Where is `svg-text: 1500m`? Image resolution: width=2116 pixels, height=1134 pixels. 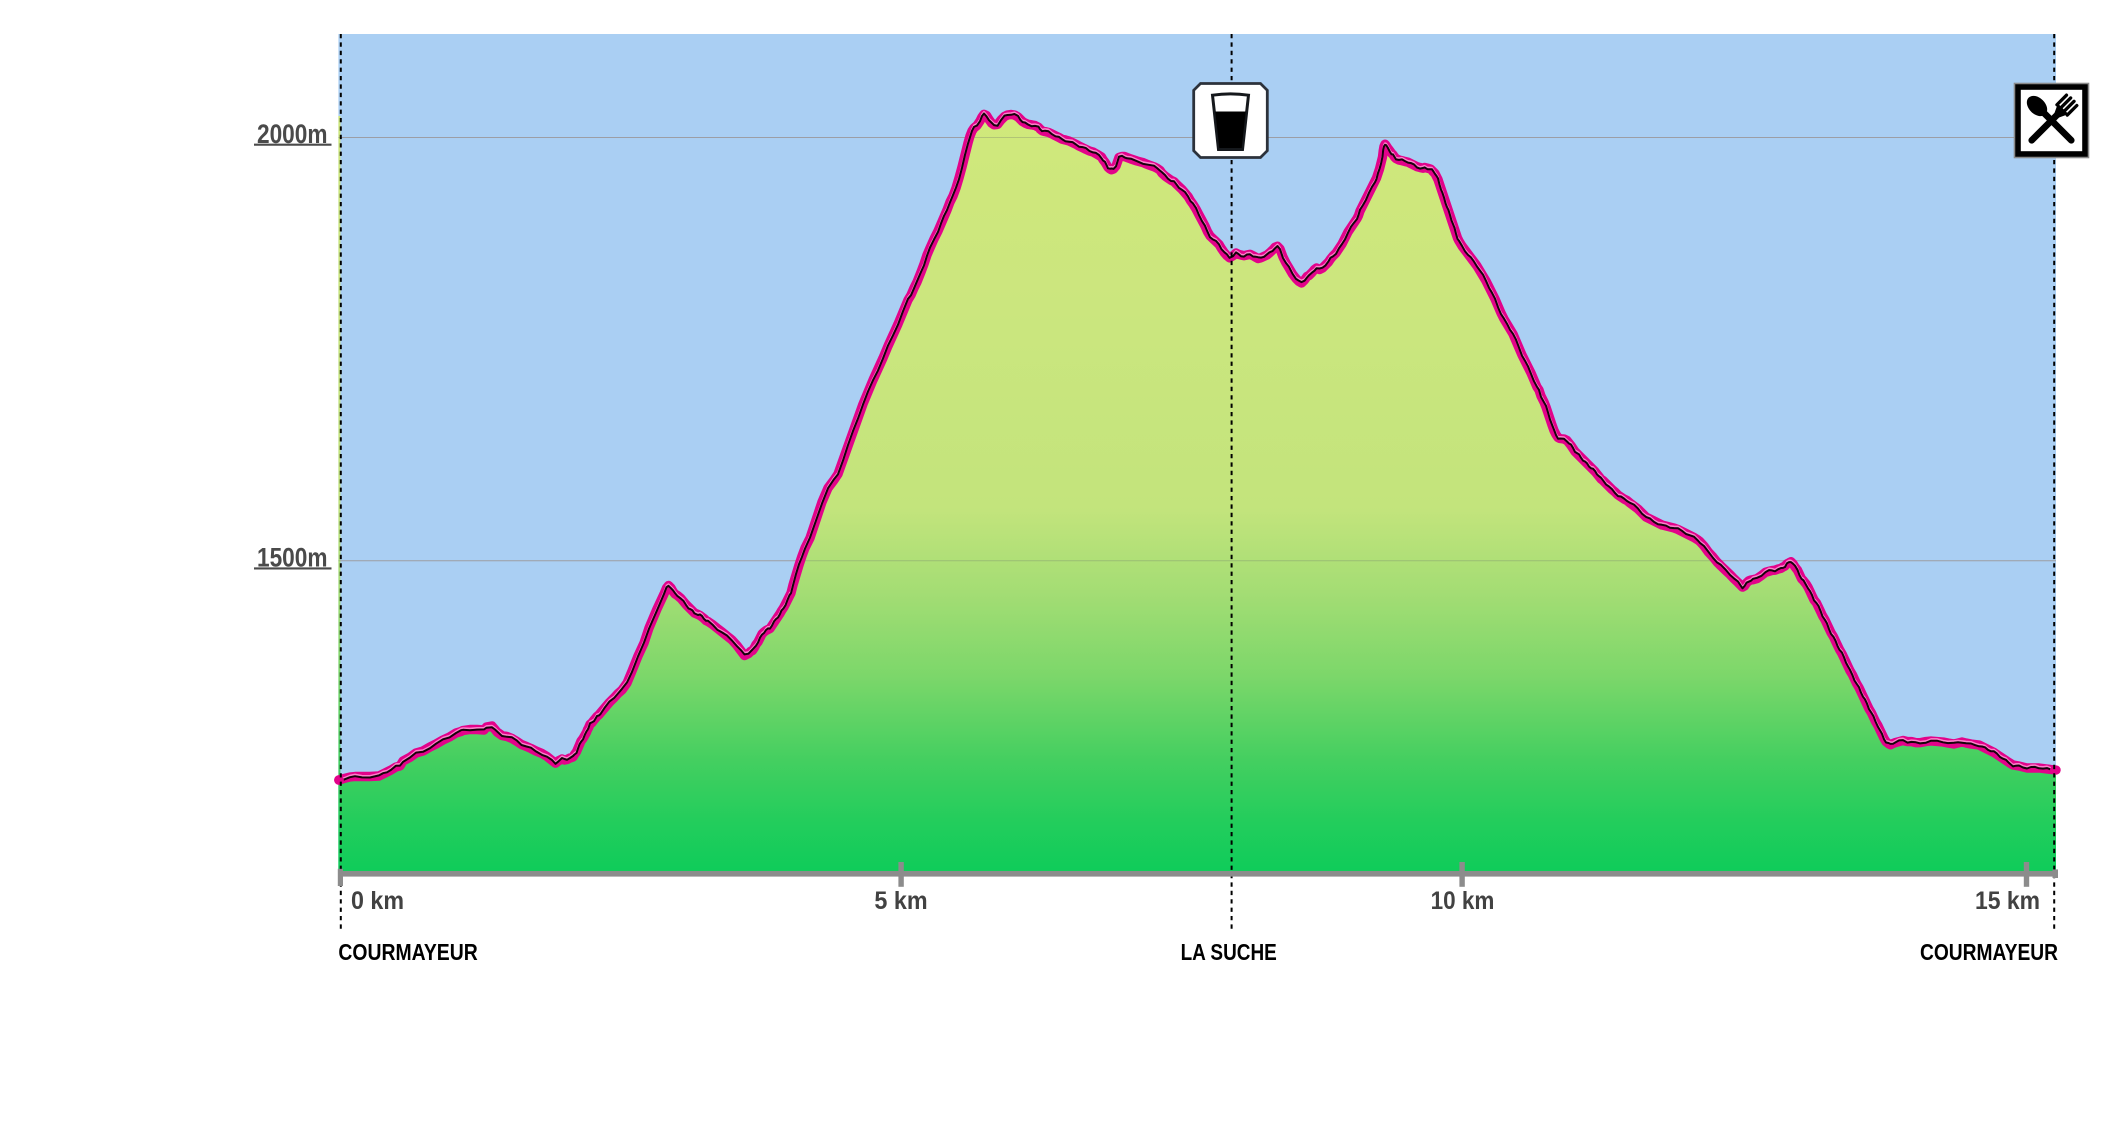
svg-text: 1500m is located at coordinates (292, 557).